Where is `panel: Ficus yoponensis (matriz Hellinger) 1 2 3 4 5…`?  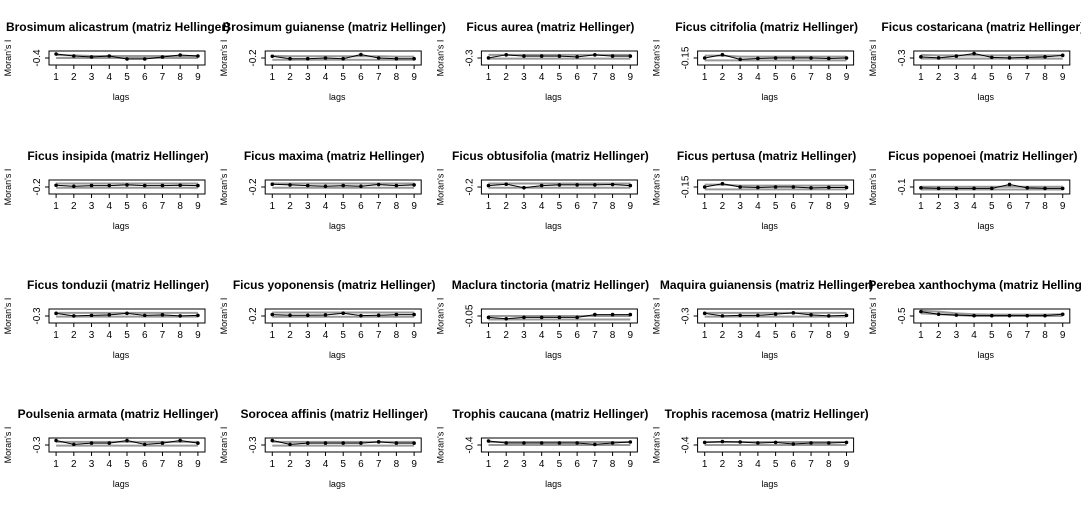
panel: Ficus yoponensis (matriz Hellinger) 1 2 3 4 5… is located at coordinates (327, 319).